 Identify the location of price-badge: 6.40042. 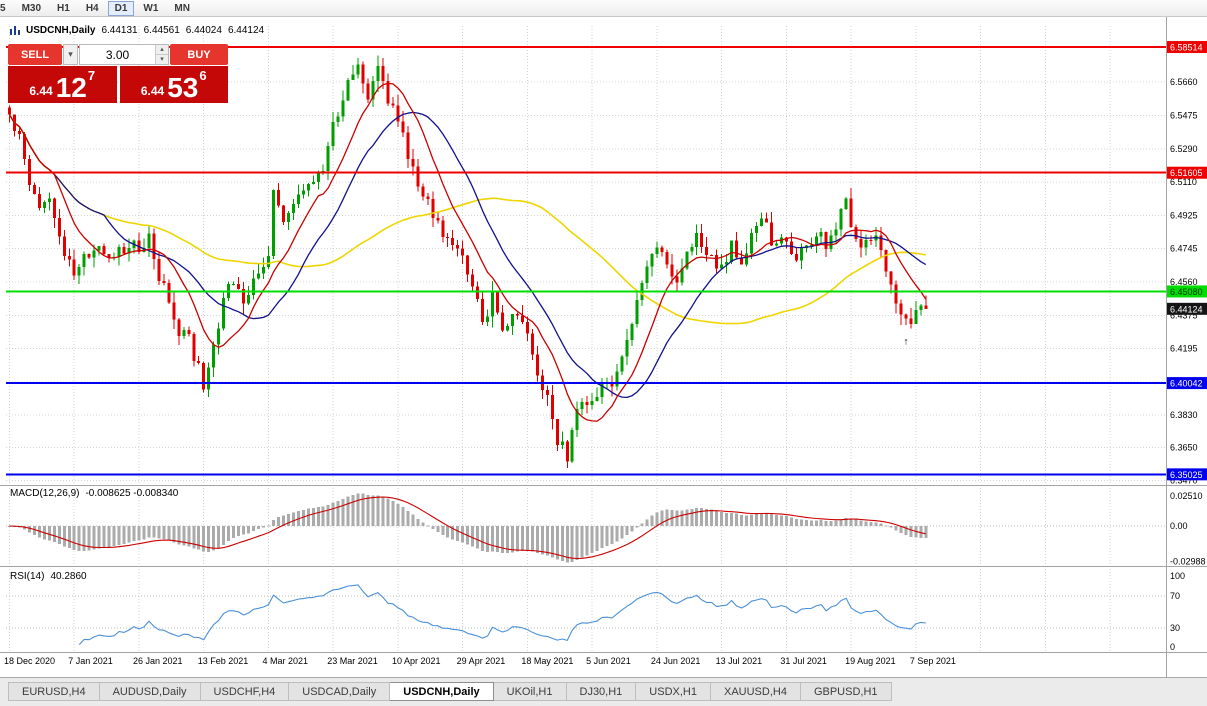
(1187, 383).